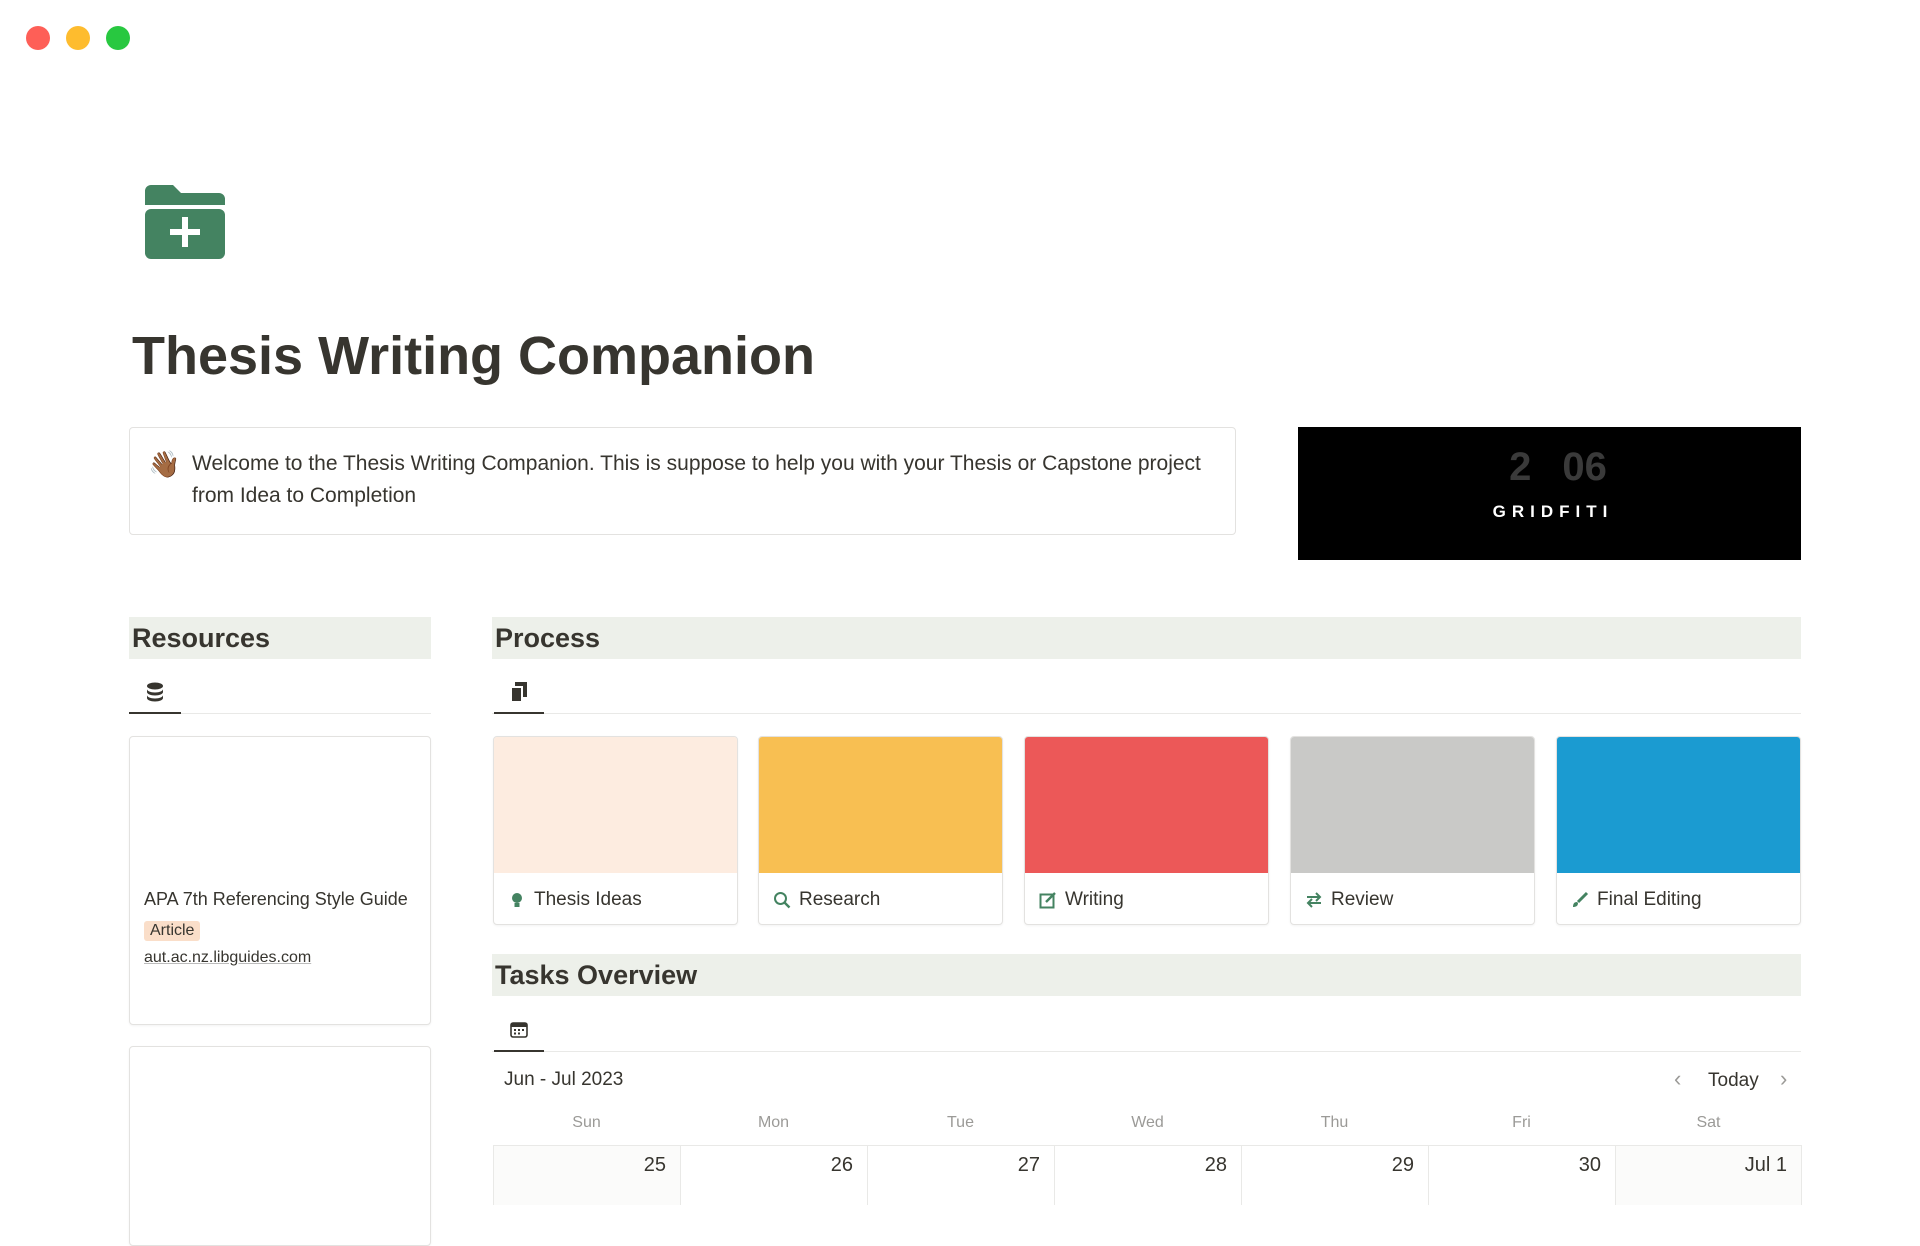 The height and width of the screenshot is (1246, 1920). Describe the element at coordinates (586, 1175) in the screenshot. I see `calendar-day-cell: 25` at that location.